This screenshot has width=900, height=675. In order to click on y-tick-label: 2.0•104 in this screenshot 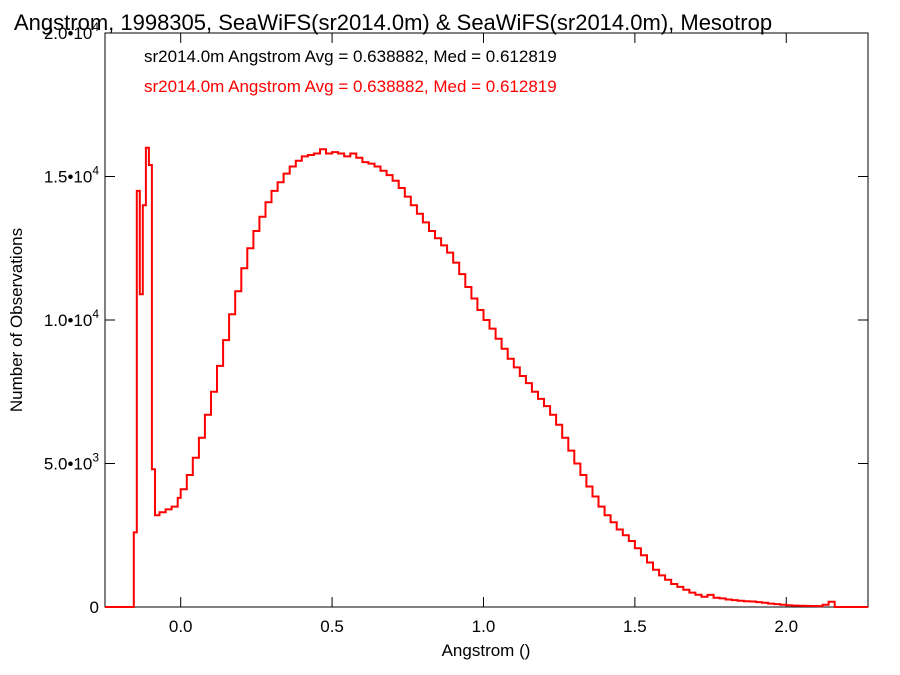, I will do `click(72, 31)`.